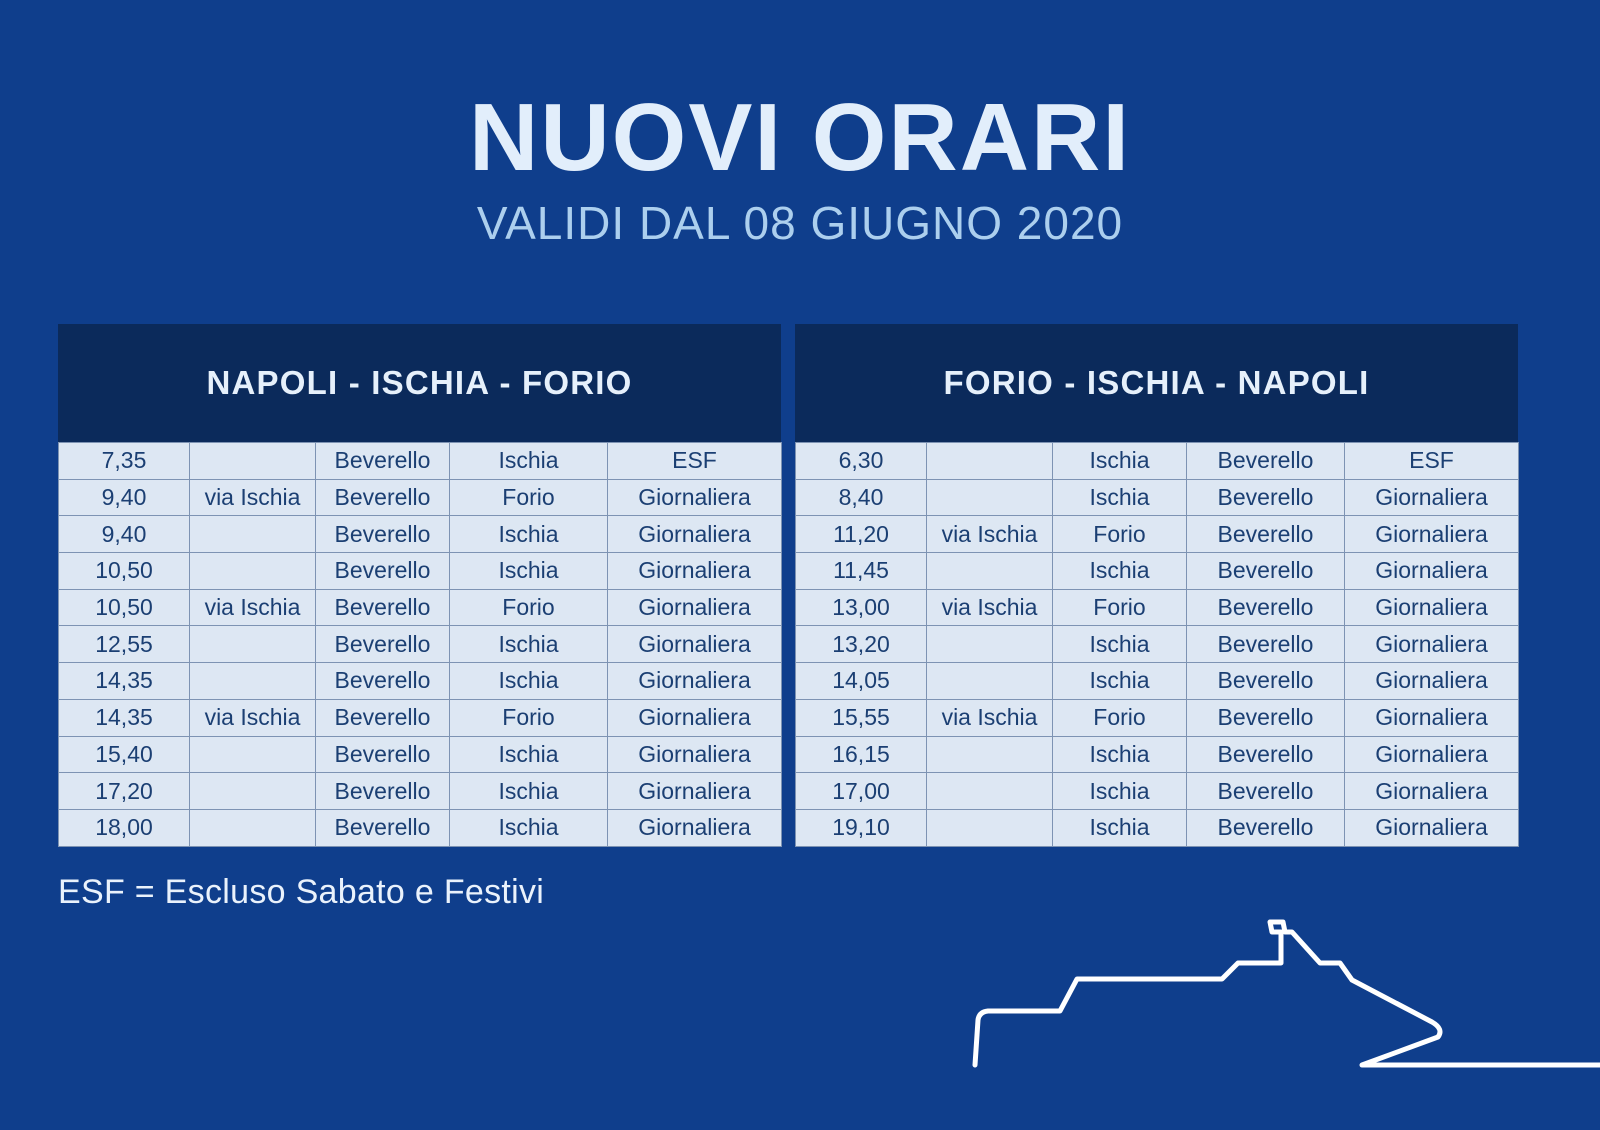  I want to click on table-row: 11,45 Ischia Beverello Giornaliera, so click(1157, 571).